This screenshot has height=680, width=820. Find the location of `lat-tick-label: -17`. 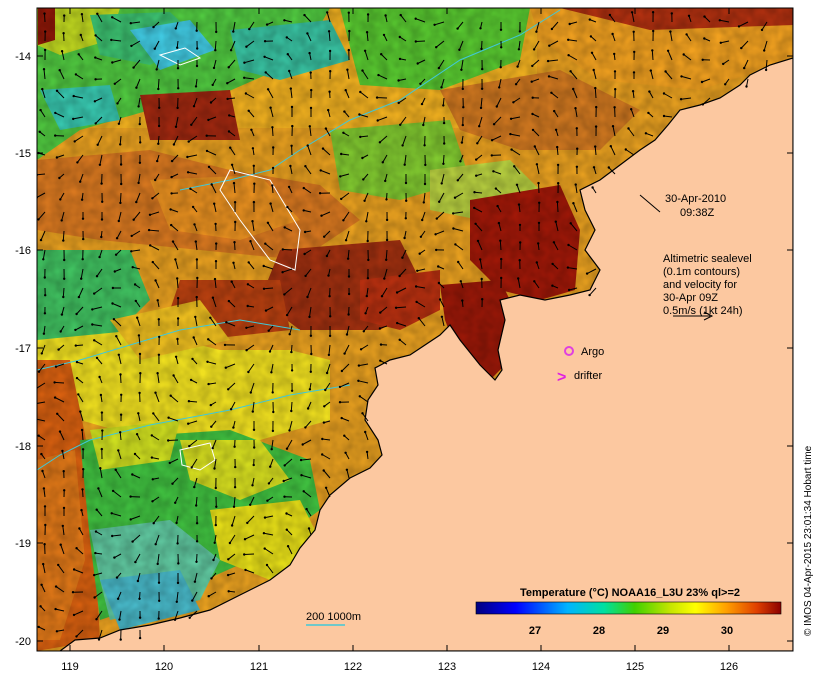

lat-tick-label: -17 is located at coordinates (23, 349).